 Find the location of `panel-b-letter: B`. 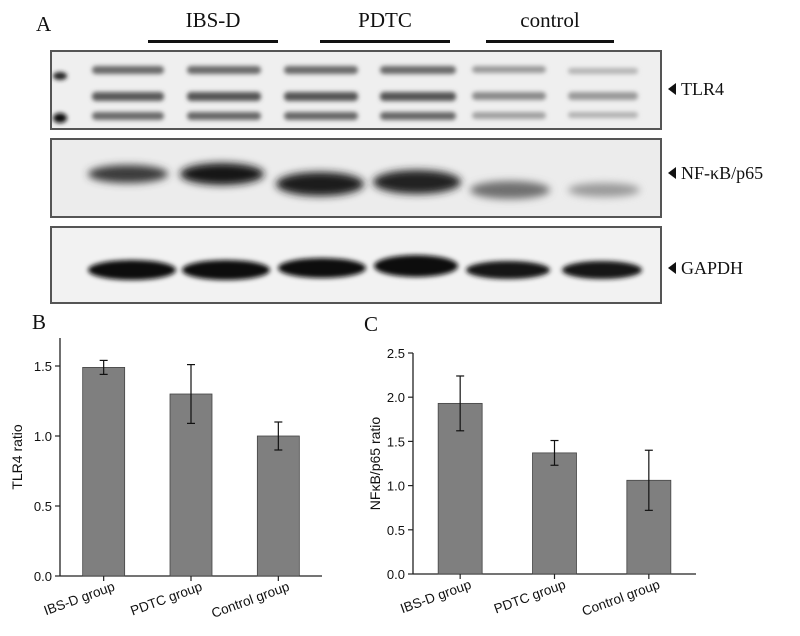

panel-b-letter: B is located at coordinates (39, 322).